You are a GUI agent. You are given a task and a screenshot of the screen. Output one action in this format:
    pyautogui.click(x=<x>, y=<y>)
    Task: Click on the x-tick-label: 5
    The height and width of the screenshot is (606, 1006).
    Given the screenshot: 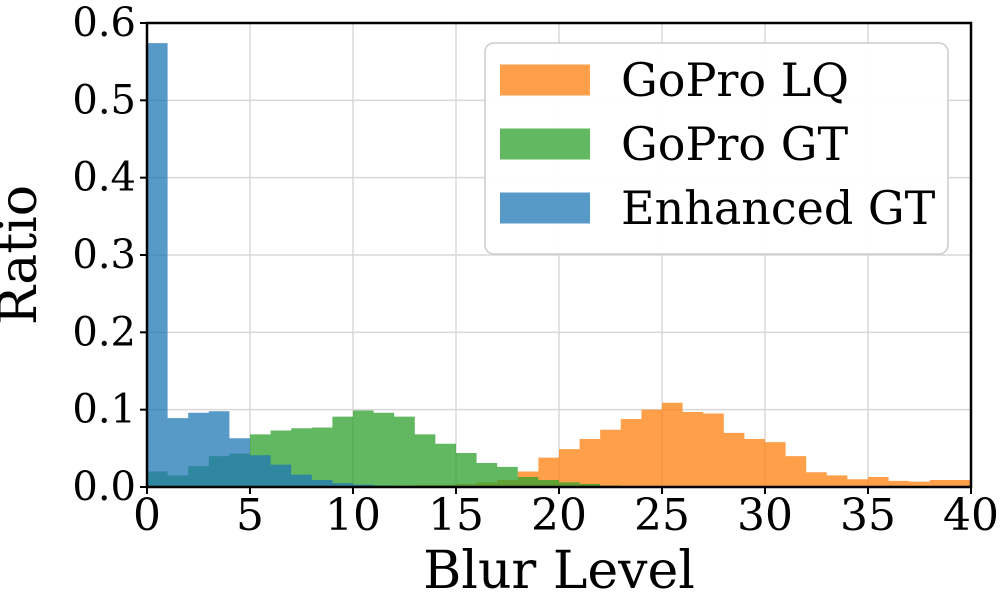 What is the action you would take?
    pyautogui.click(x=250, y=515)
    